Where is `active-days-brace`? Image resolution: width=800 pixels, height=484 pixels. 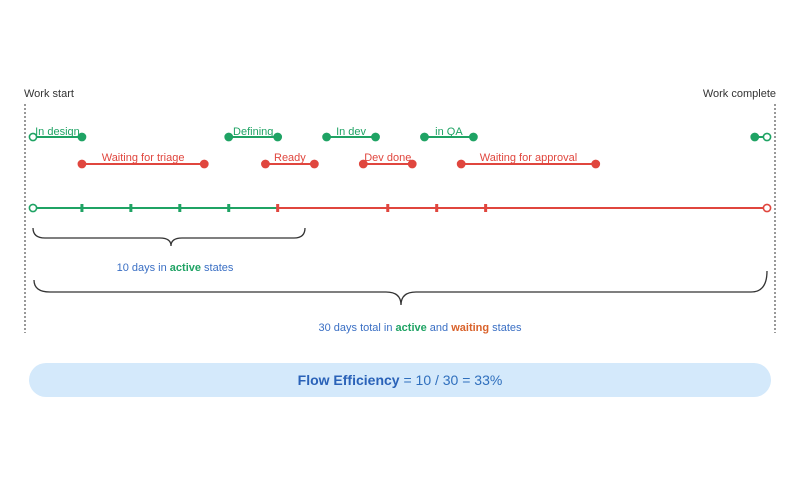
active-days-brace is located at coordinates (169, 237).